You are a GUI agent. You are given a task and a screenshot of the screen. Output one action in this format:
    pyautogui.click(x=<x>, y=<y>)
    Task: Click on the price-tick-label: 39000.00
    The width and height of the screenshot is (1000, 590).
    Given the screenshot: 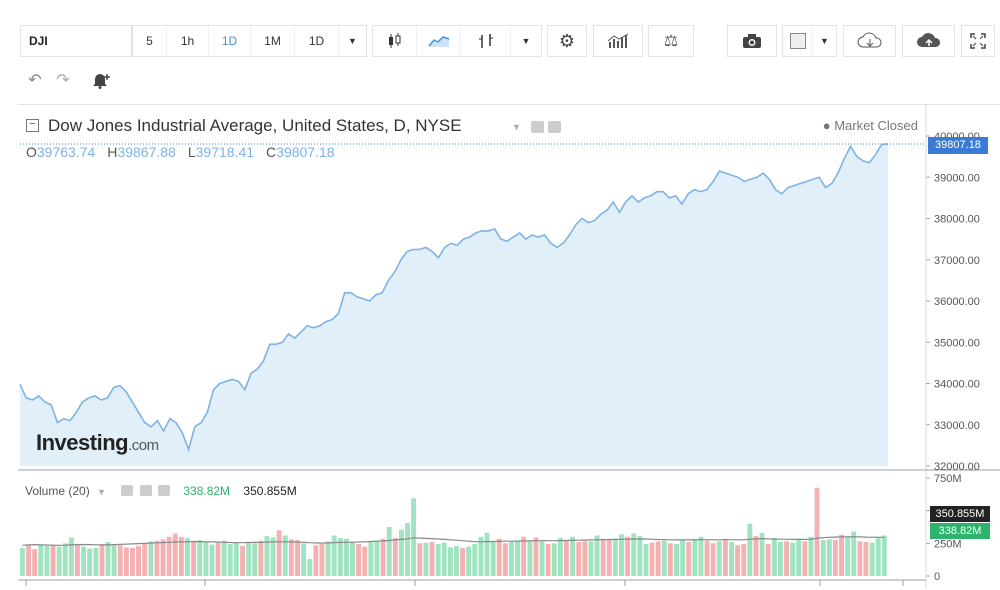 What is the action you would take?
    pyautogui.click(x=957, y=178)
    